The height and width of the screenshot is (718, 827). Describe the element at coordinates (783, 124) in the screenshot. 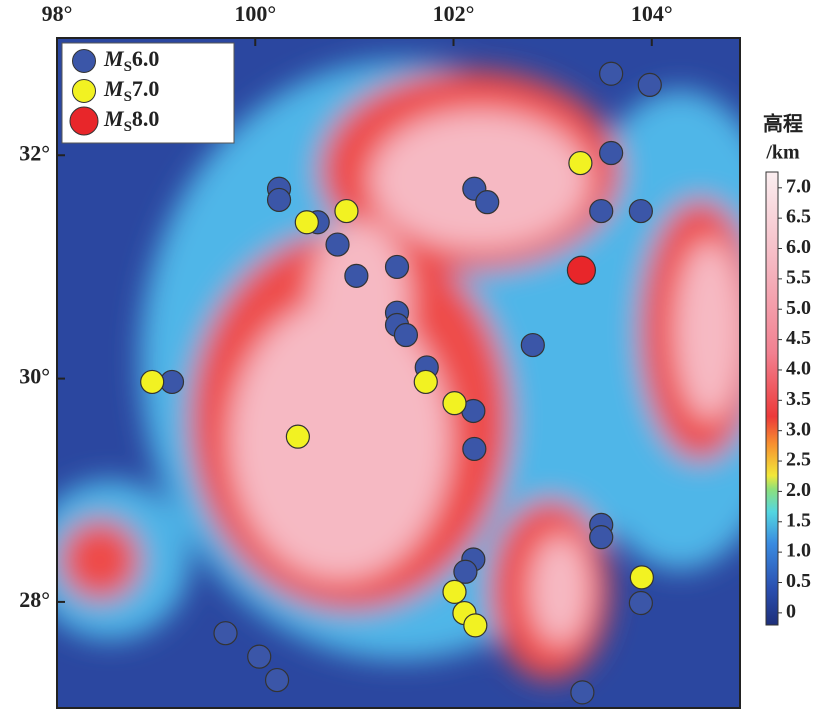

I see `colorbar-title: 高程` at that location.